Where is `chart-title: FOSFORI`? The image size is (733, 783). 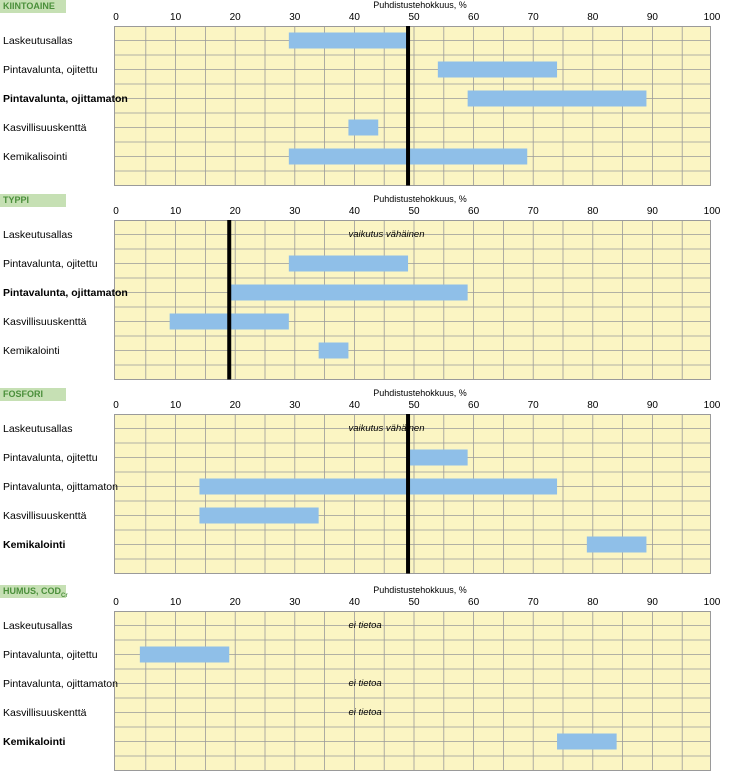 chart-title: FOSFORI is located at coordinates (33, 394).